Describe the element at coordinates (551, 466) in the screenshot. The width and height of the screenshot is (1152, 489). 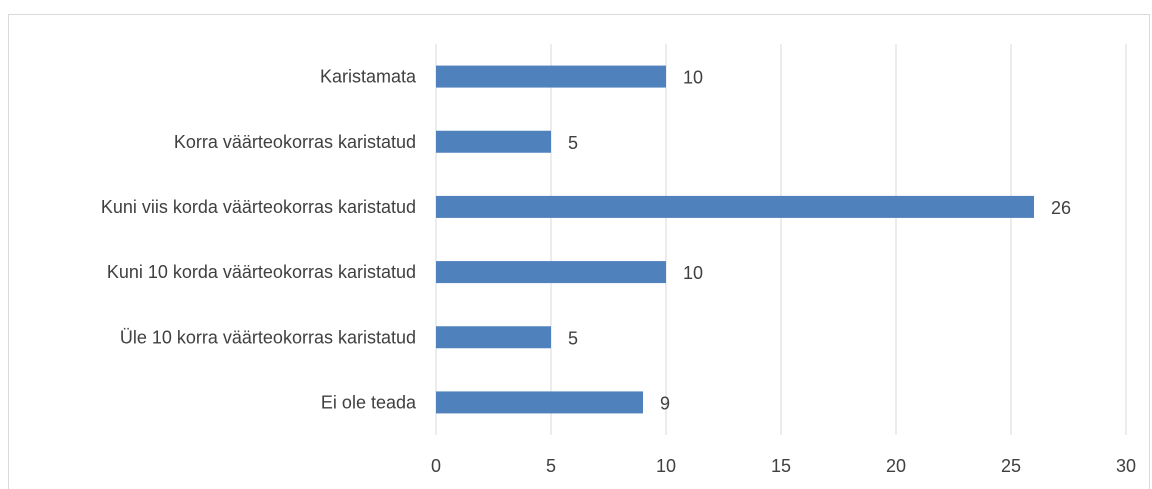
I see `x-tick-label: 5` at that location.